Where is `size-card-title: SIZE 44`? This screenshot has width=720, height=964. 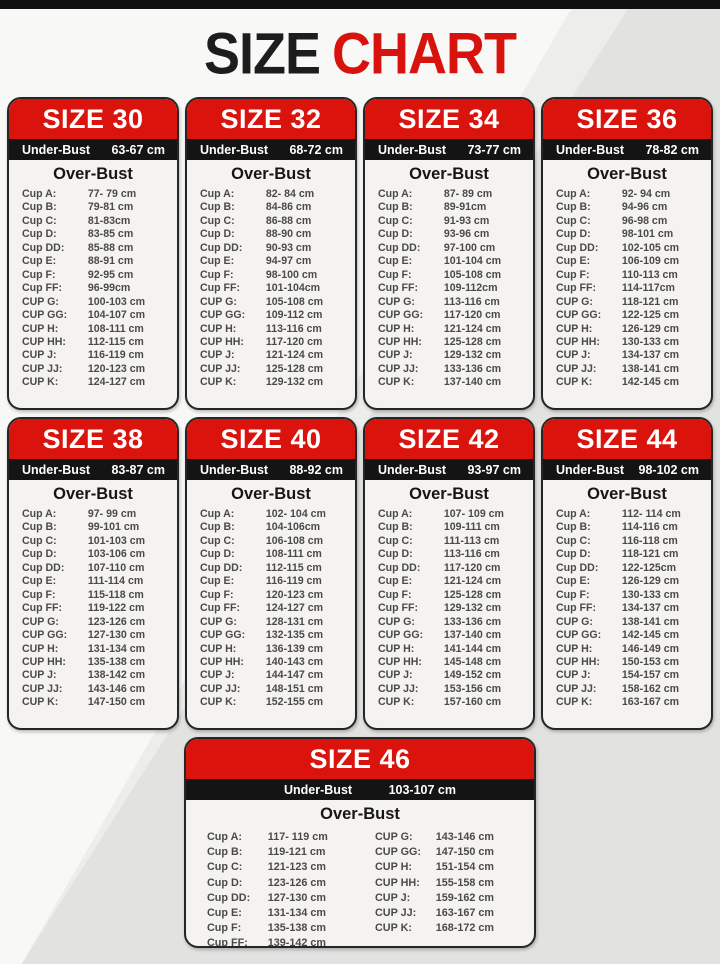
size-card-title: SIZE 44 is located at coordinates (627, 439).